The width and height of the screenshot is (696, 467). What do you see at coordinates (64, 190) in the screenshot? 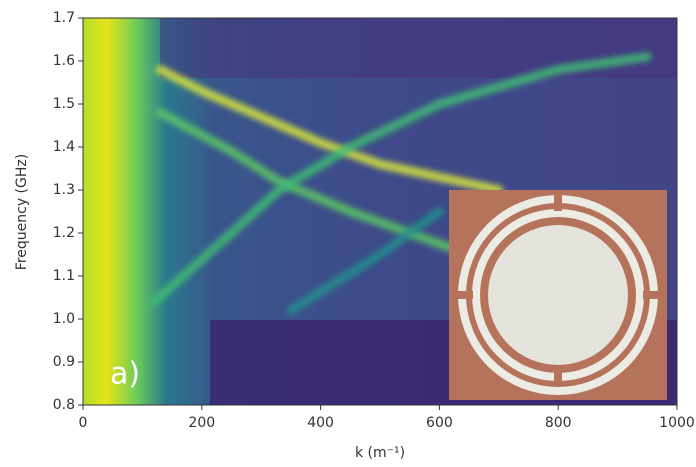
I see `y-tick-label: 1.3` at bounding box center [64, 190].